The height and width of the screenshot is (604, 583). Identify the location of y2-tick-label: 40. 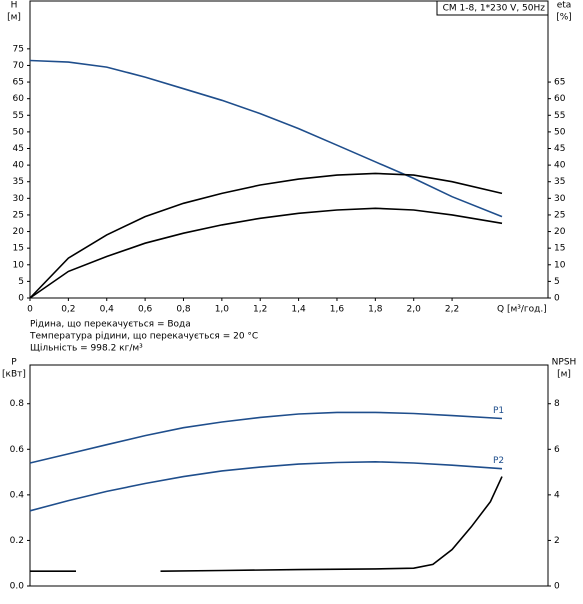
(560, 166).